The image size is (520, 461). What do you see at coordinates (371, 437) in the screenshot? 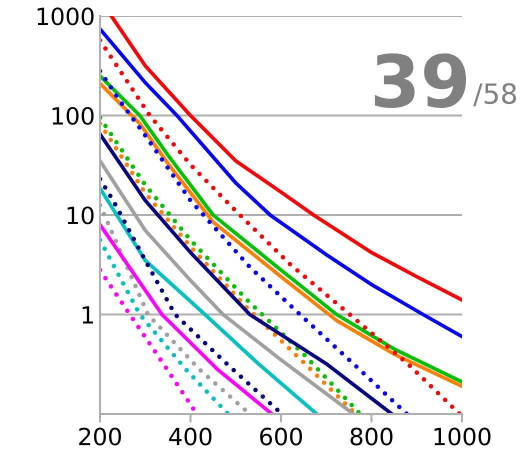
I see `x-tick-label: 800` at bounding box center [371, 437].